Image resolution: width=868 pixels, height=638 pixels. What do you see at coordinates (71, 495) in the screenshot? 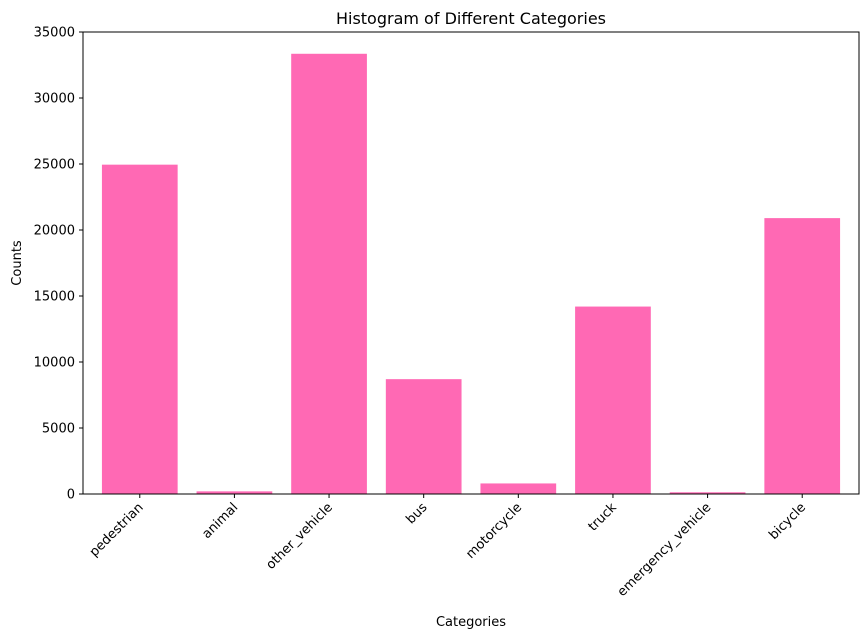
I see `y-tick-label: 0` at bounding box center [71, 495].